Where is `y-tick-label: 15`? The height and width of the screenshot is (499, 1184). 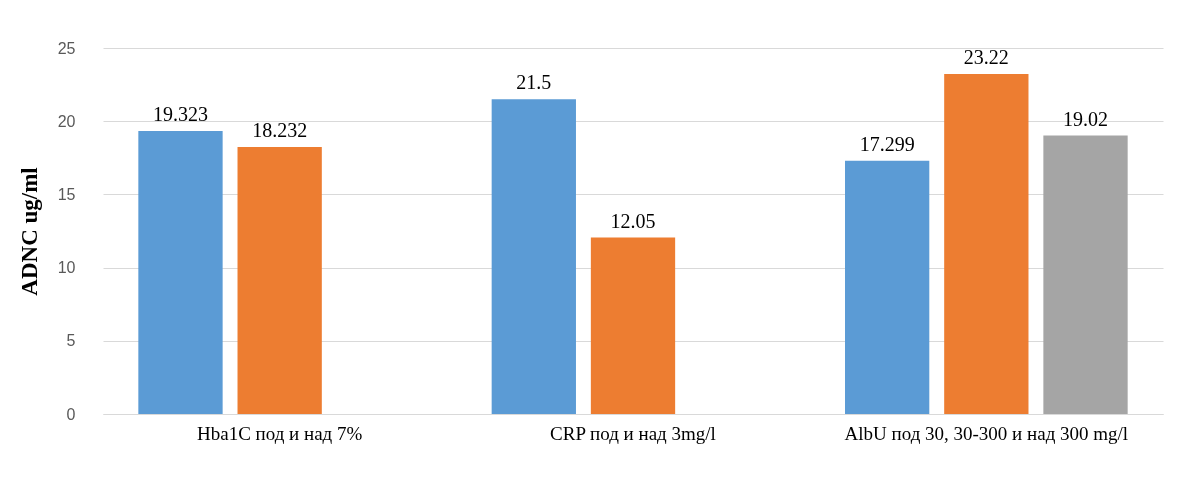 y-tick-label: 15 is located at coordinates (66, 194).